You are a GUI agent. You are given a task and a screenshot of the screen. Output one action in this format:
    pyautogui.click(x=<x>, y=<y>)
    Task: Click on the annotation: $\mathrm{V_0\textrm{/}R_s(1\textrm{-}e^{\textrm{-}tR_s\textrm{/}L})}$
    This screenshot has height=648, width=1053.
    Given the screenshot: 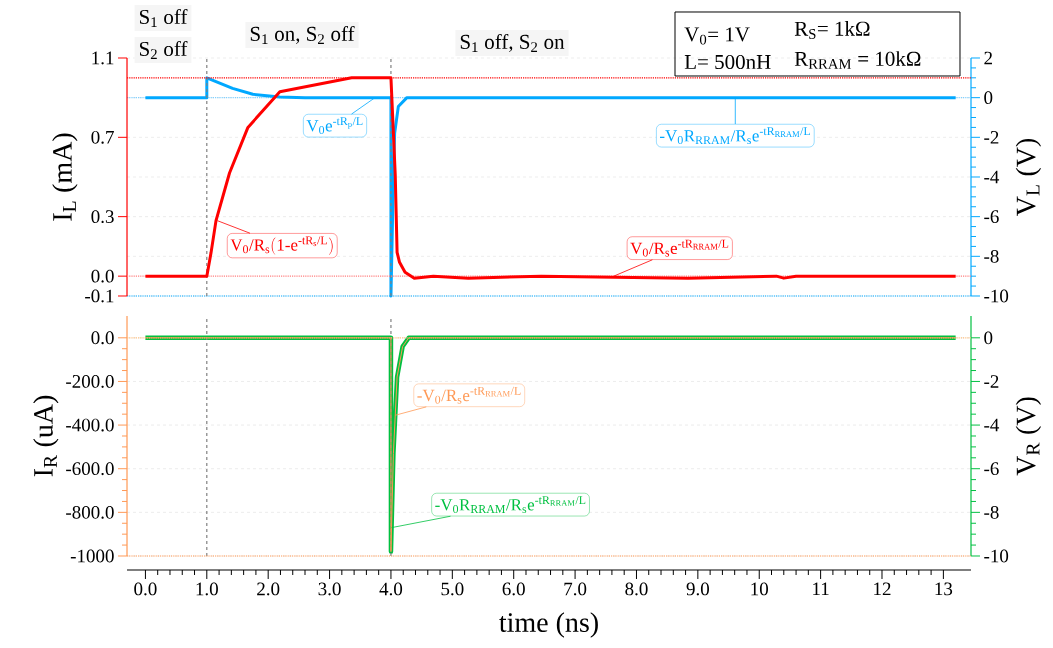 What is the action you would take?
    pyautogui.click(x=281, y=245)
    